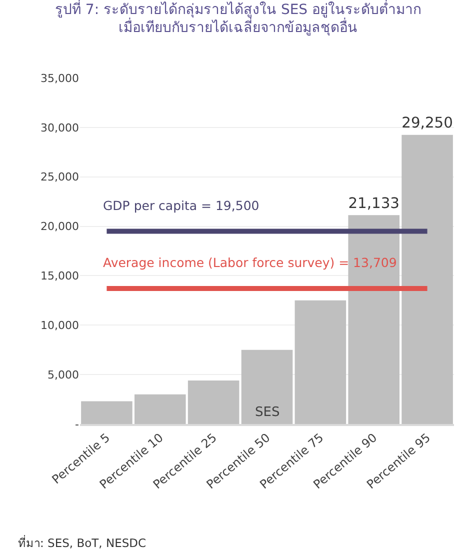  Describe the element at coordinates (427, 123) in the screenshot. I see `data-label: 29,250` at that location.